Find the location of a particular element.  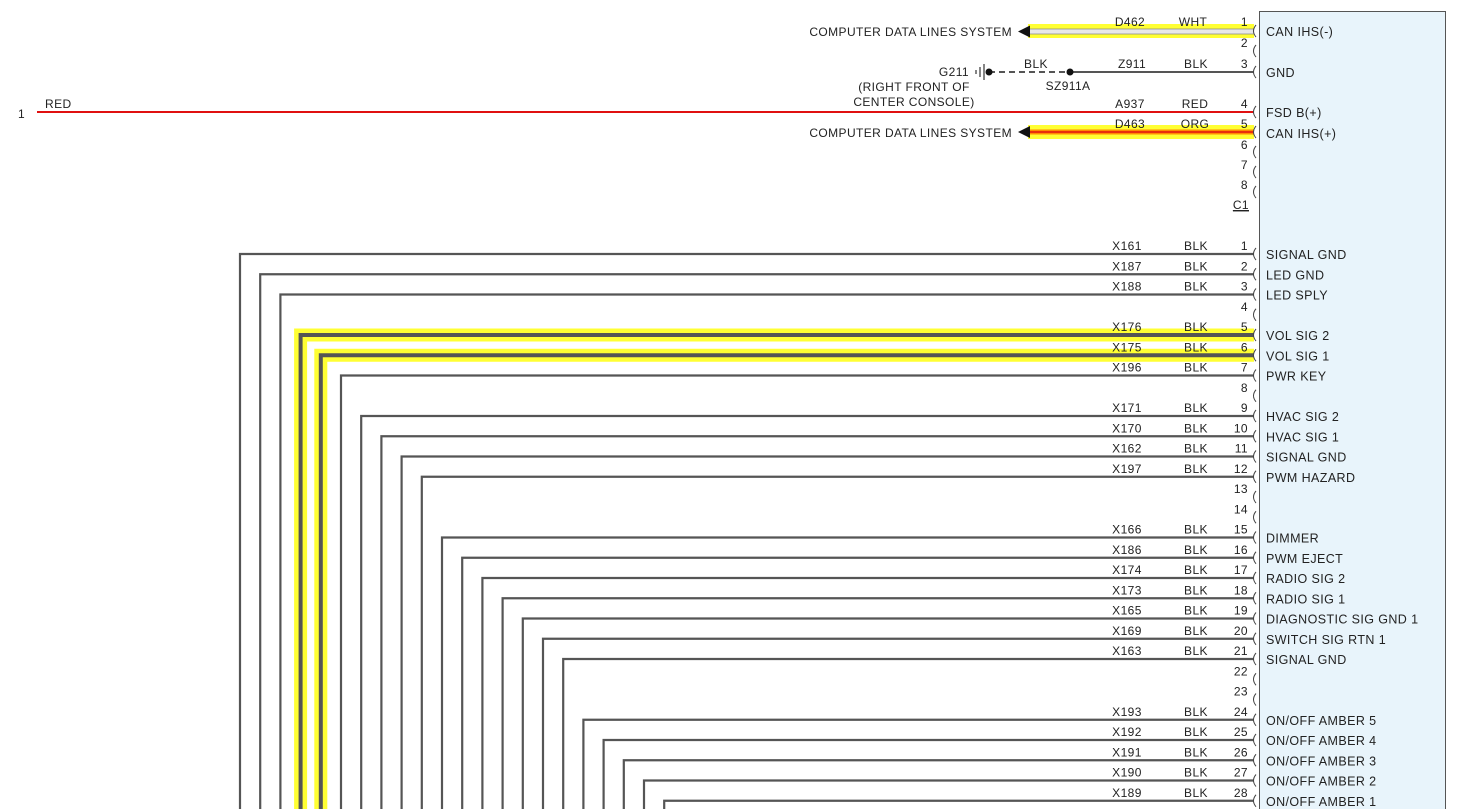

c2-pin-13-number: 13 is located at coordinates (1241, 489).